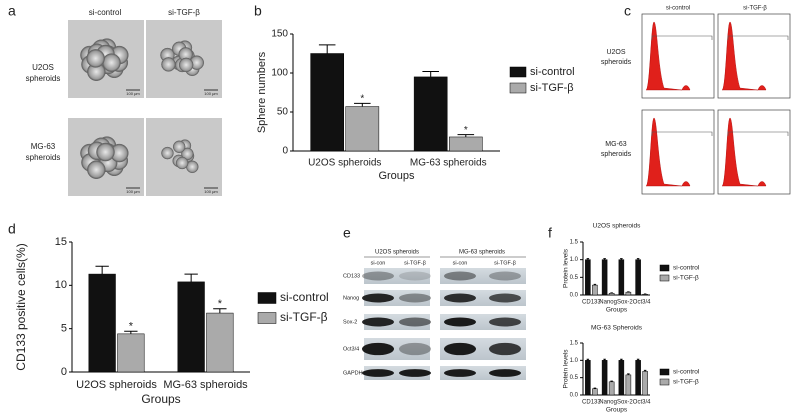 The image size is (800, 417). What do you see at coordinates (344, 163) in the screenshot?
I see `x-tick-label: U2OS spheroids` at bounding box center [344, 163].